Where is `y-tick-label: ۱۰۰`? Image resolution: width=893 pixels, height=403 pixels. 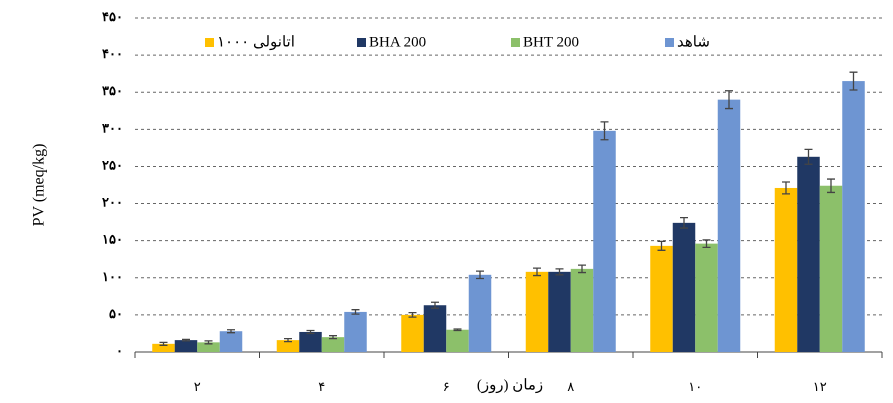 y-tick-label: ۱۰۰ is located at coordinates (112, 276).